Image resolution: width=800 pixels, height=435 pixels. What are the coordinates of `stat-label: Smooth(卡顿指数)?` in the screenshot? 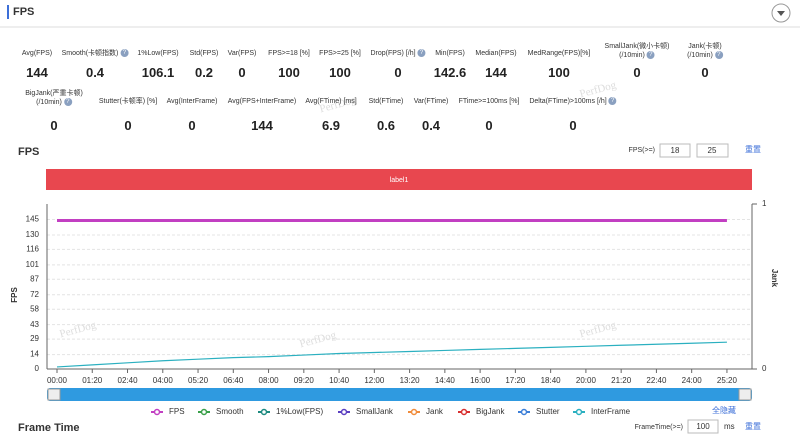 It's located at (95, 53).